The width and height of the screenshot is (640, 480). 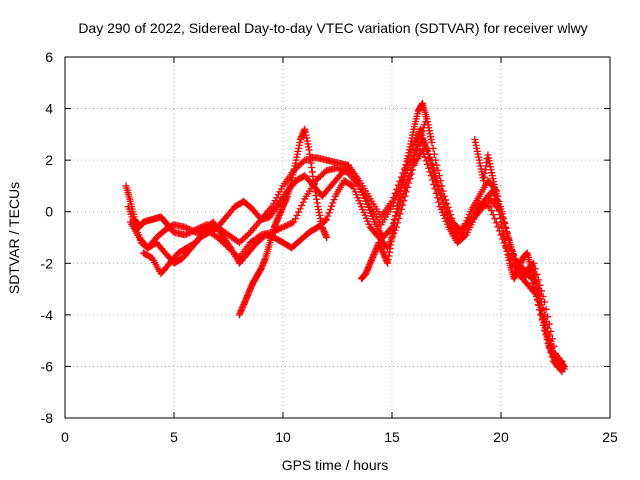 What do you see at coordinates (49, 160) in the screenshot?
I see `y-tick-label: 2` at bounding box center [49, 160].